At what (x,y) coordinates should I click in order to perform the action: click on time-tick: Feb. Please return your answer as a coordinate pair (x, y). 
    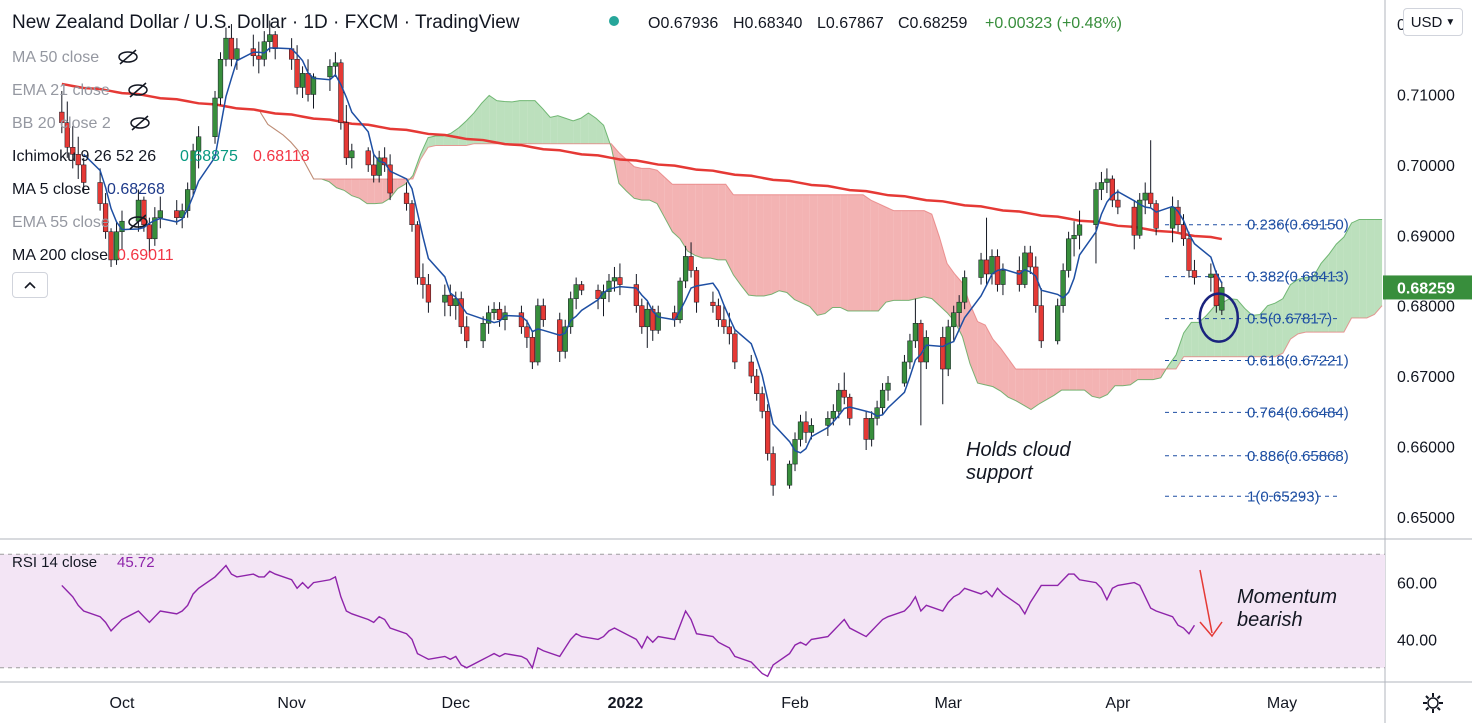
    Looking at the image, I should click on (795, 703).